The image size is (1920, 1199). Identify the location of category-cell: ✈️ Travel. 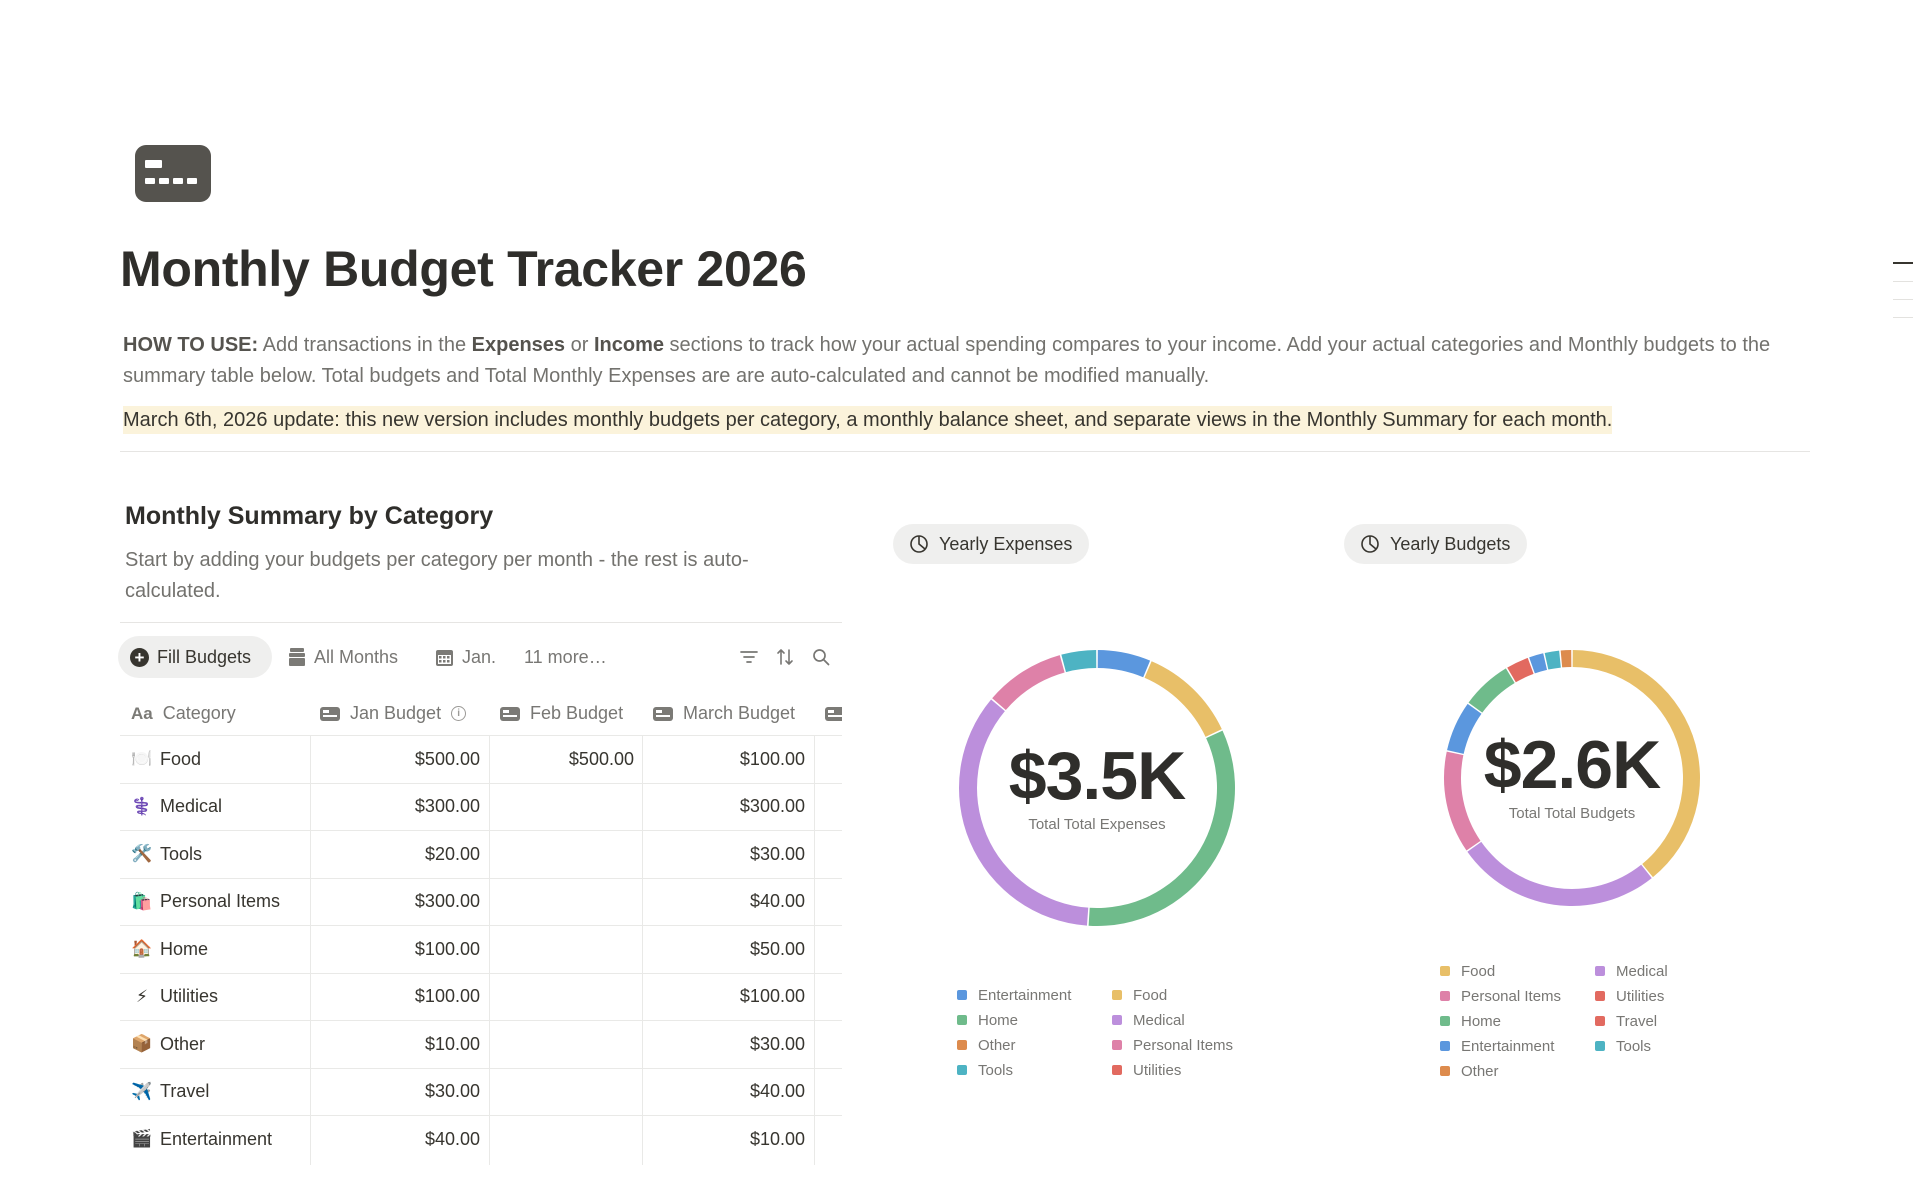
(218, 1092).